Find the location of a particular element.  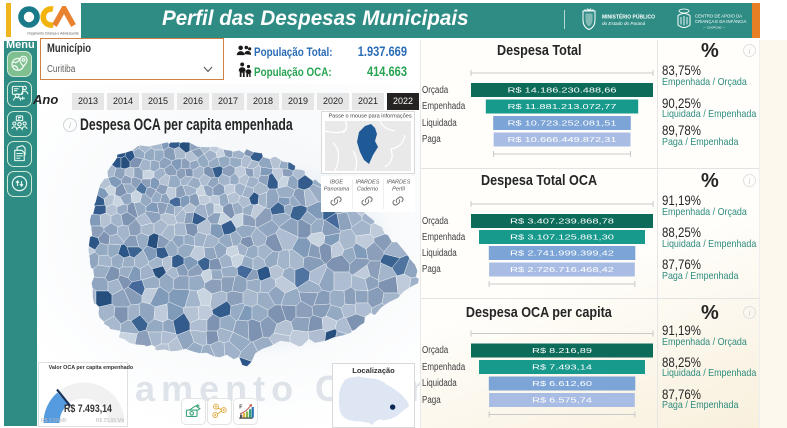

svg-text: R$ 6.612,60 is located at coordinates (562, 383).